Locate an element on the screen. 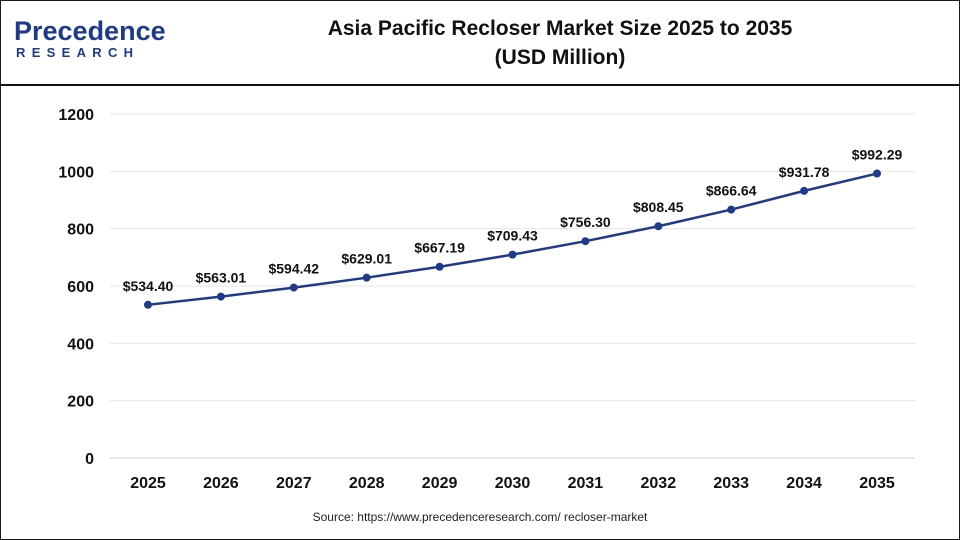 This screenshot has height=540, width=960. x-tick-label: 2035 is located at coordinates (877, 483).